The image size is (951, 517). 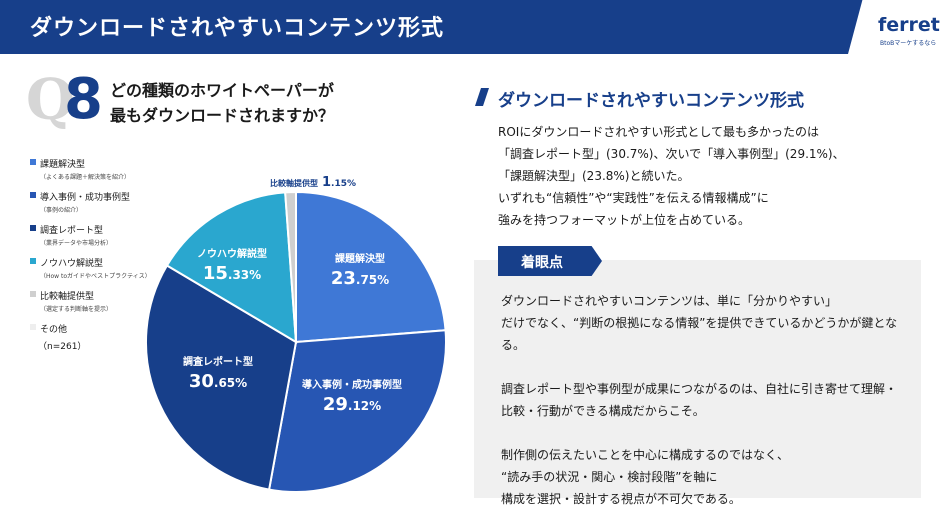 What do you see at coordinates (76, 309) in the screenshot?
I see `legend-sublabel: （選定する判断軸を提示）` at bounding box center [76, 309].